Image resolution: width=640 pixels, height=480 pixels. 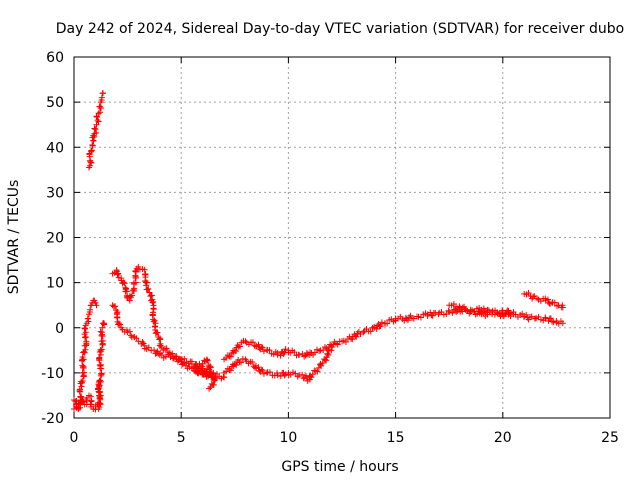 What do you see at coordinates (288, 438) in the screenshot?
I see `x-tick-label: 10` at bounding box center [288, 438].